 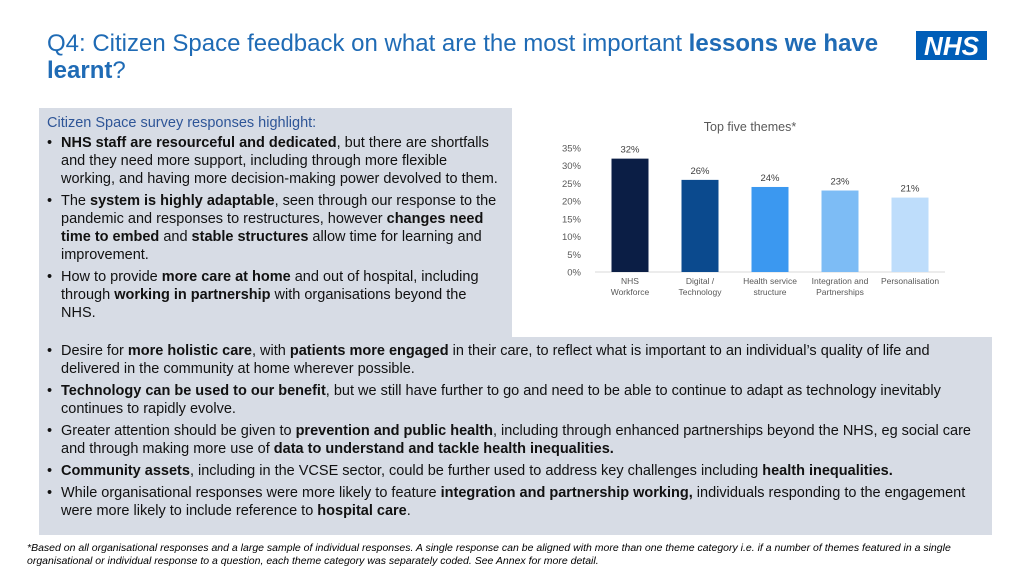 I want to click on title-part2: ?, so click(x=119, y=70).